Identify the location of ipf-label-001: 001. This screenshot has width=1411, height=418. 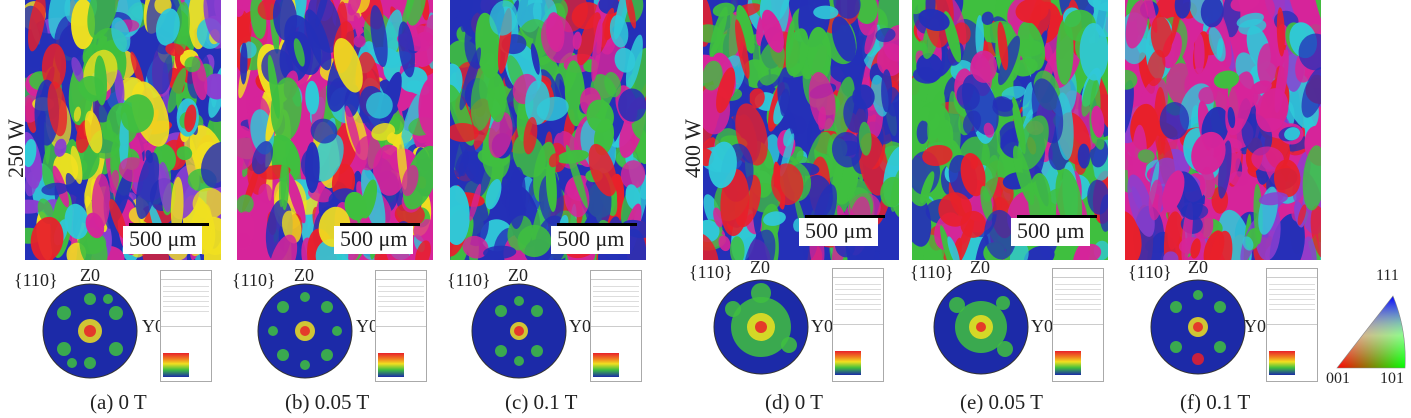
(1338, 378).